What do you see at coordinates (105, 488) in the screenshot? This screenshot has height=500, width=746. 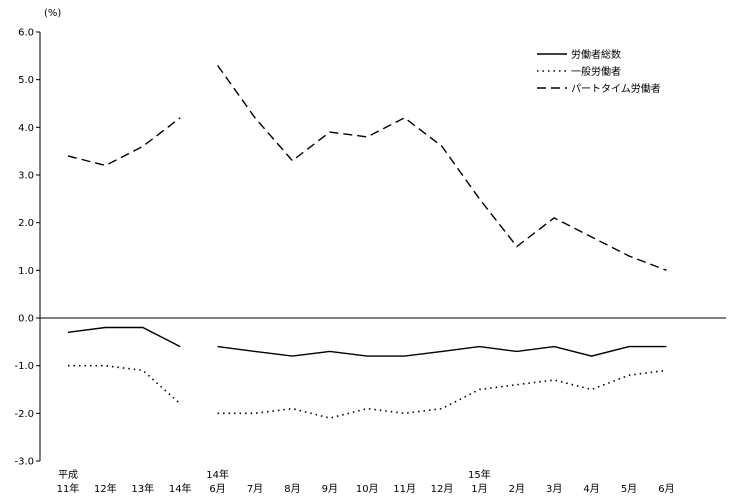 I see `x-tick-label: 12年` at bounding box center [105, 488].